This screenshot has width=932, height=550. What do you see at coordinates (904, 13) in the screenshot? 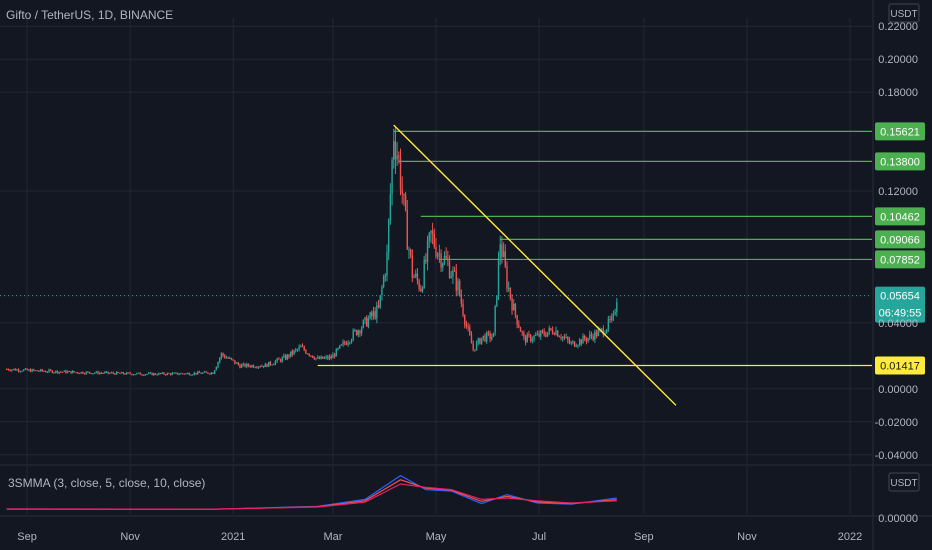
I see `price-unit-box` at bounding box center [904, 13].